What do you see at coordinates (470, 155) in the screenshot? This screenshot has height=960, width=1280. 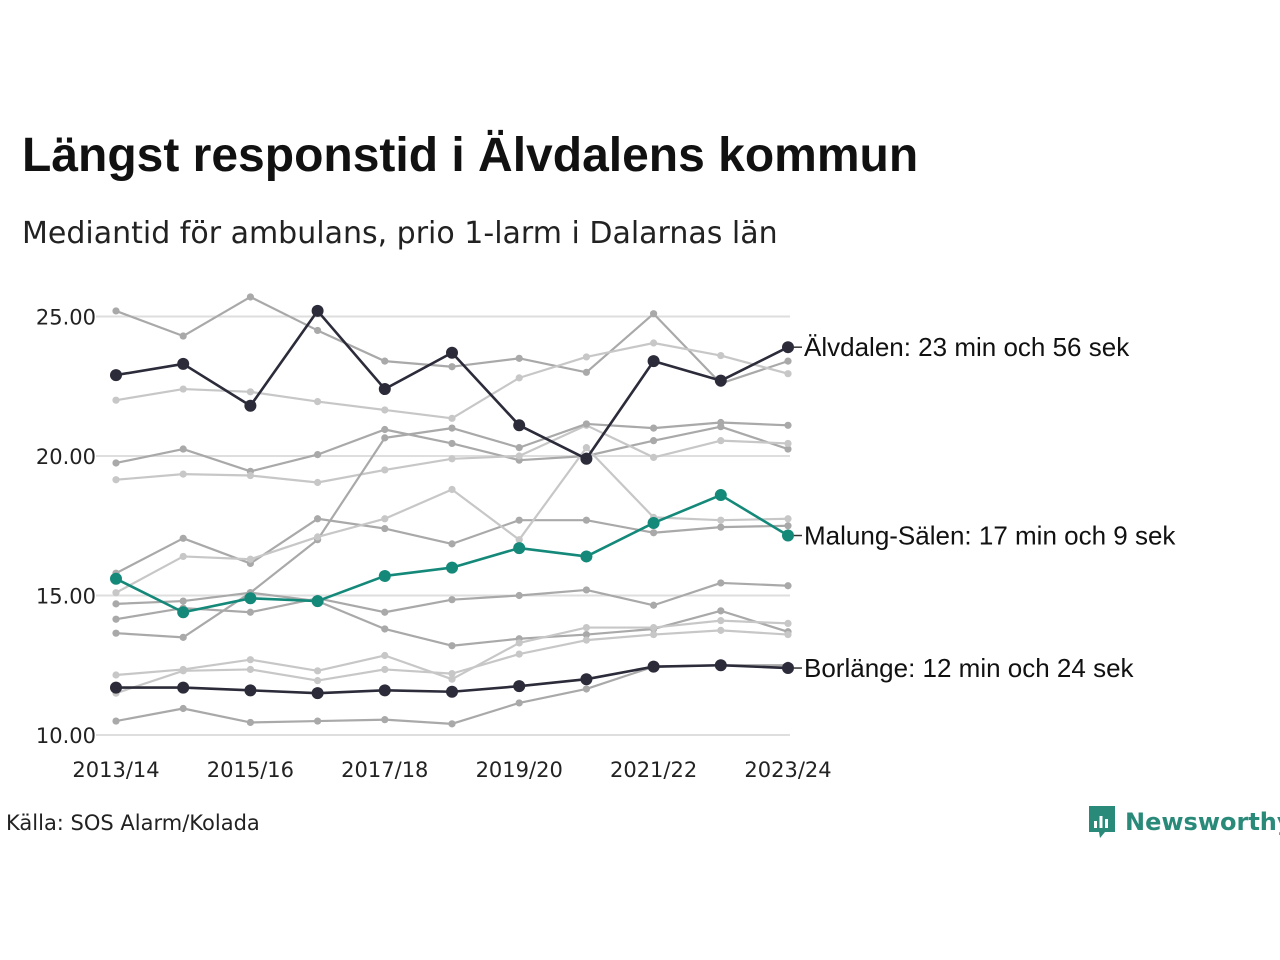 I see `chart-title: Längst responstid i Älvdalens kommun` at bounding box center [470, 155].